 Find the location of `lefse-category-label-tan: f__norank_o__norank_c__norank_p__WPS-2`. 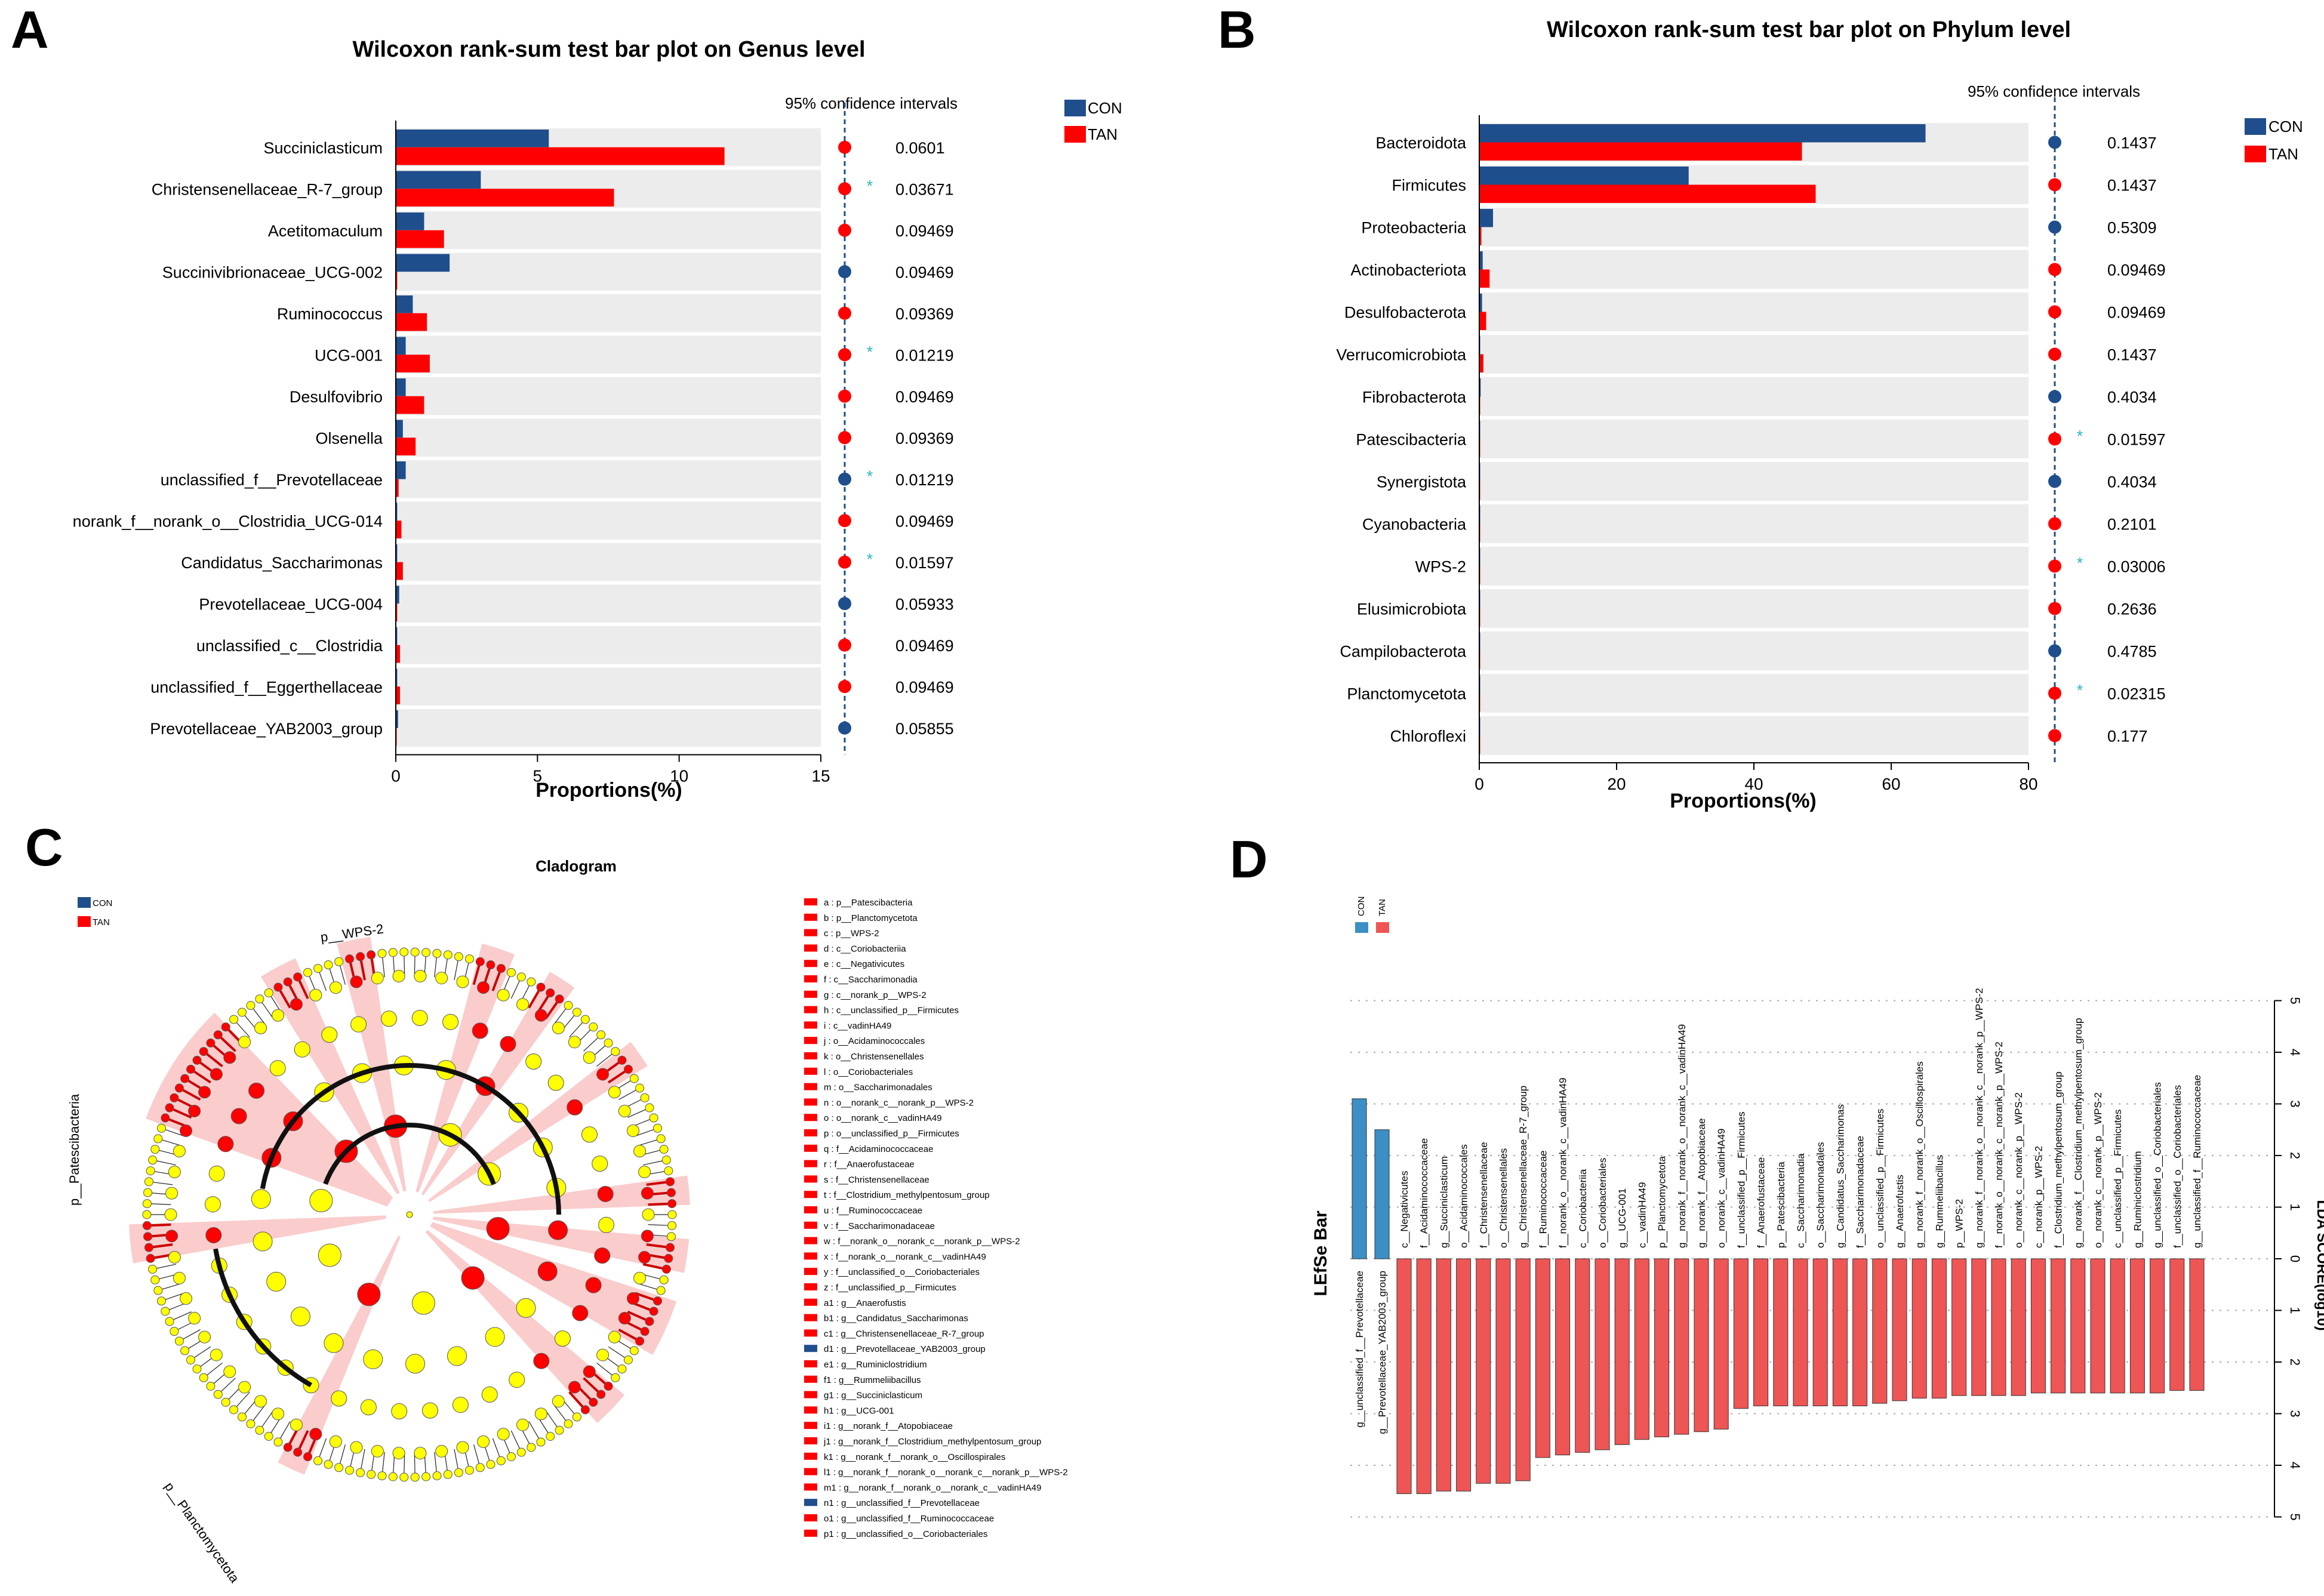

lefse-category-label-tan: f__norank_o__norank_c__norank_p__WPS-2 is located at coordinates (1999, 1145).